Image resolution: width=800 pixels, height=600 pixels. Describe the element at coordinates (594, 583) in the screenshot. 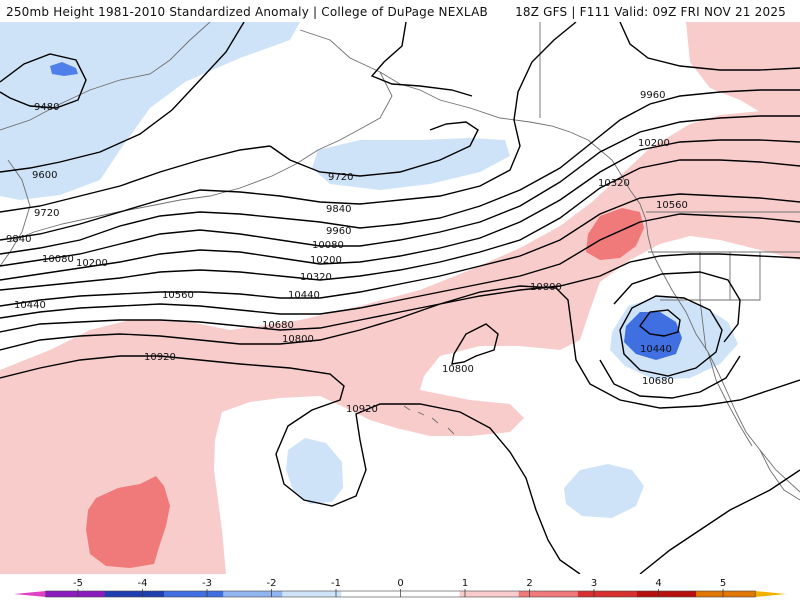

I see `colorbar-tick-label: 3` at that location.